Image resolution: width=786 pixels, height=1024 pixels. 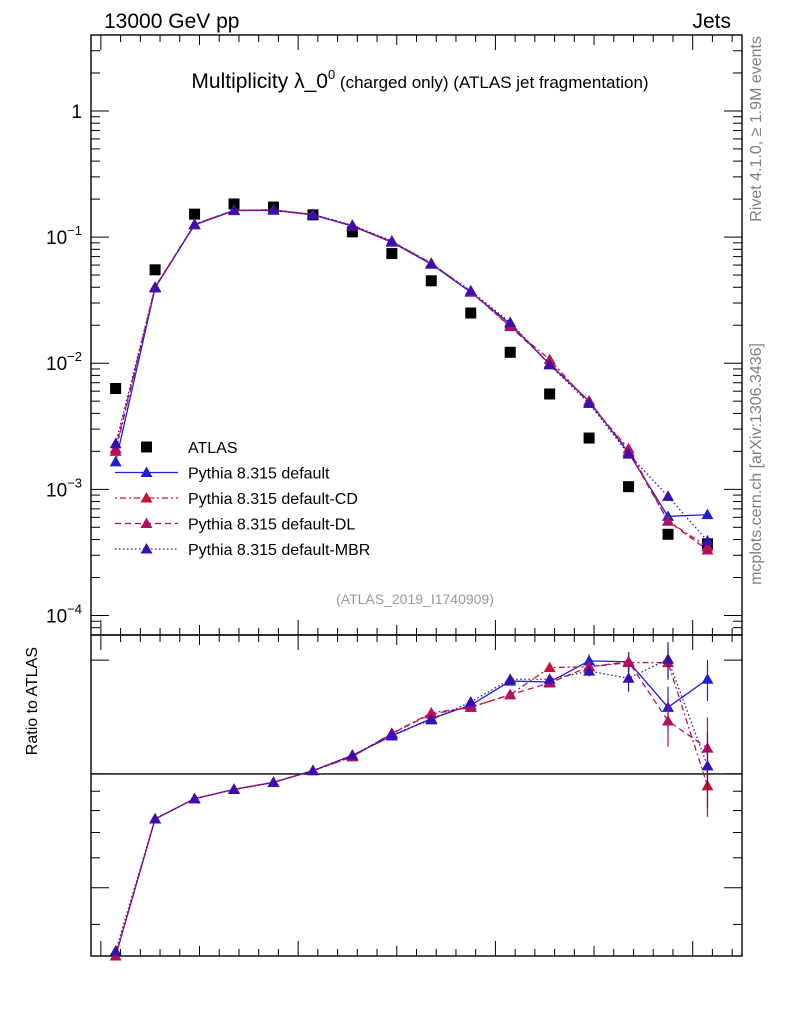 What do you see at coordinates (756, 129) in the screenshot?
I see `side-label-rivet: Rivet 4.1.0, ≥ 1.9M events` at bounding box center [756, 129].